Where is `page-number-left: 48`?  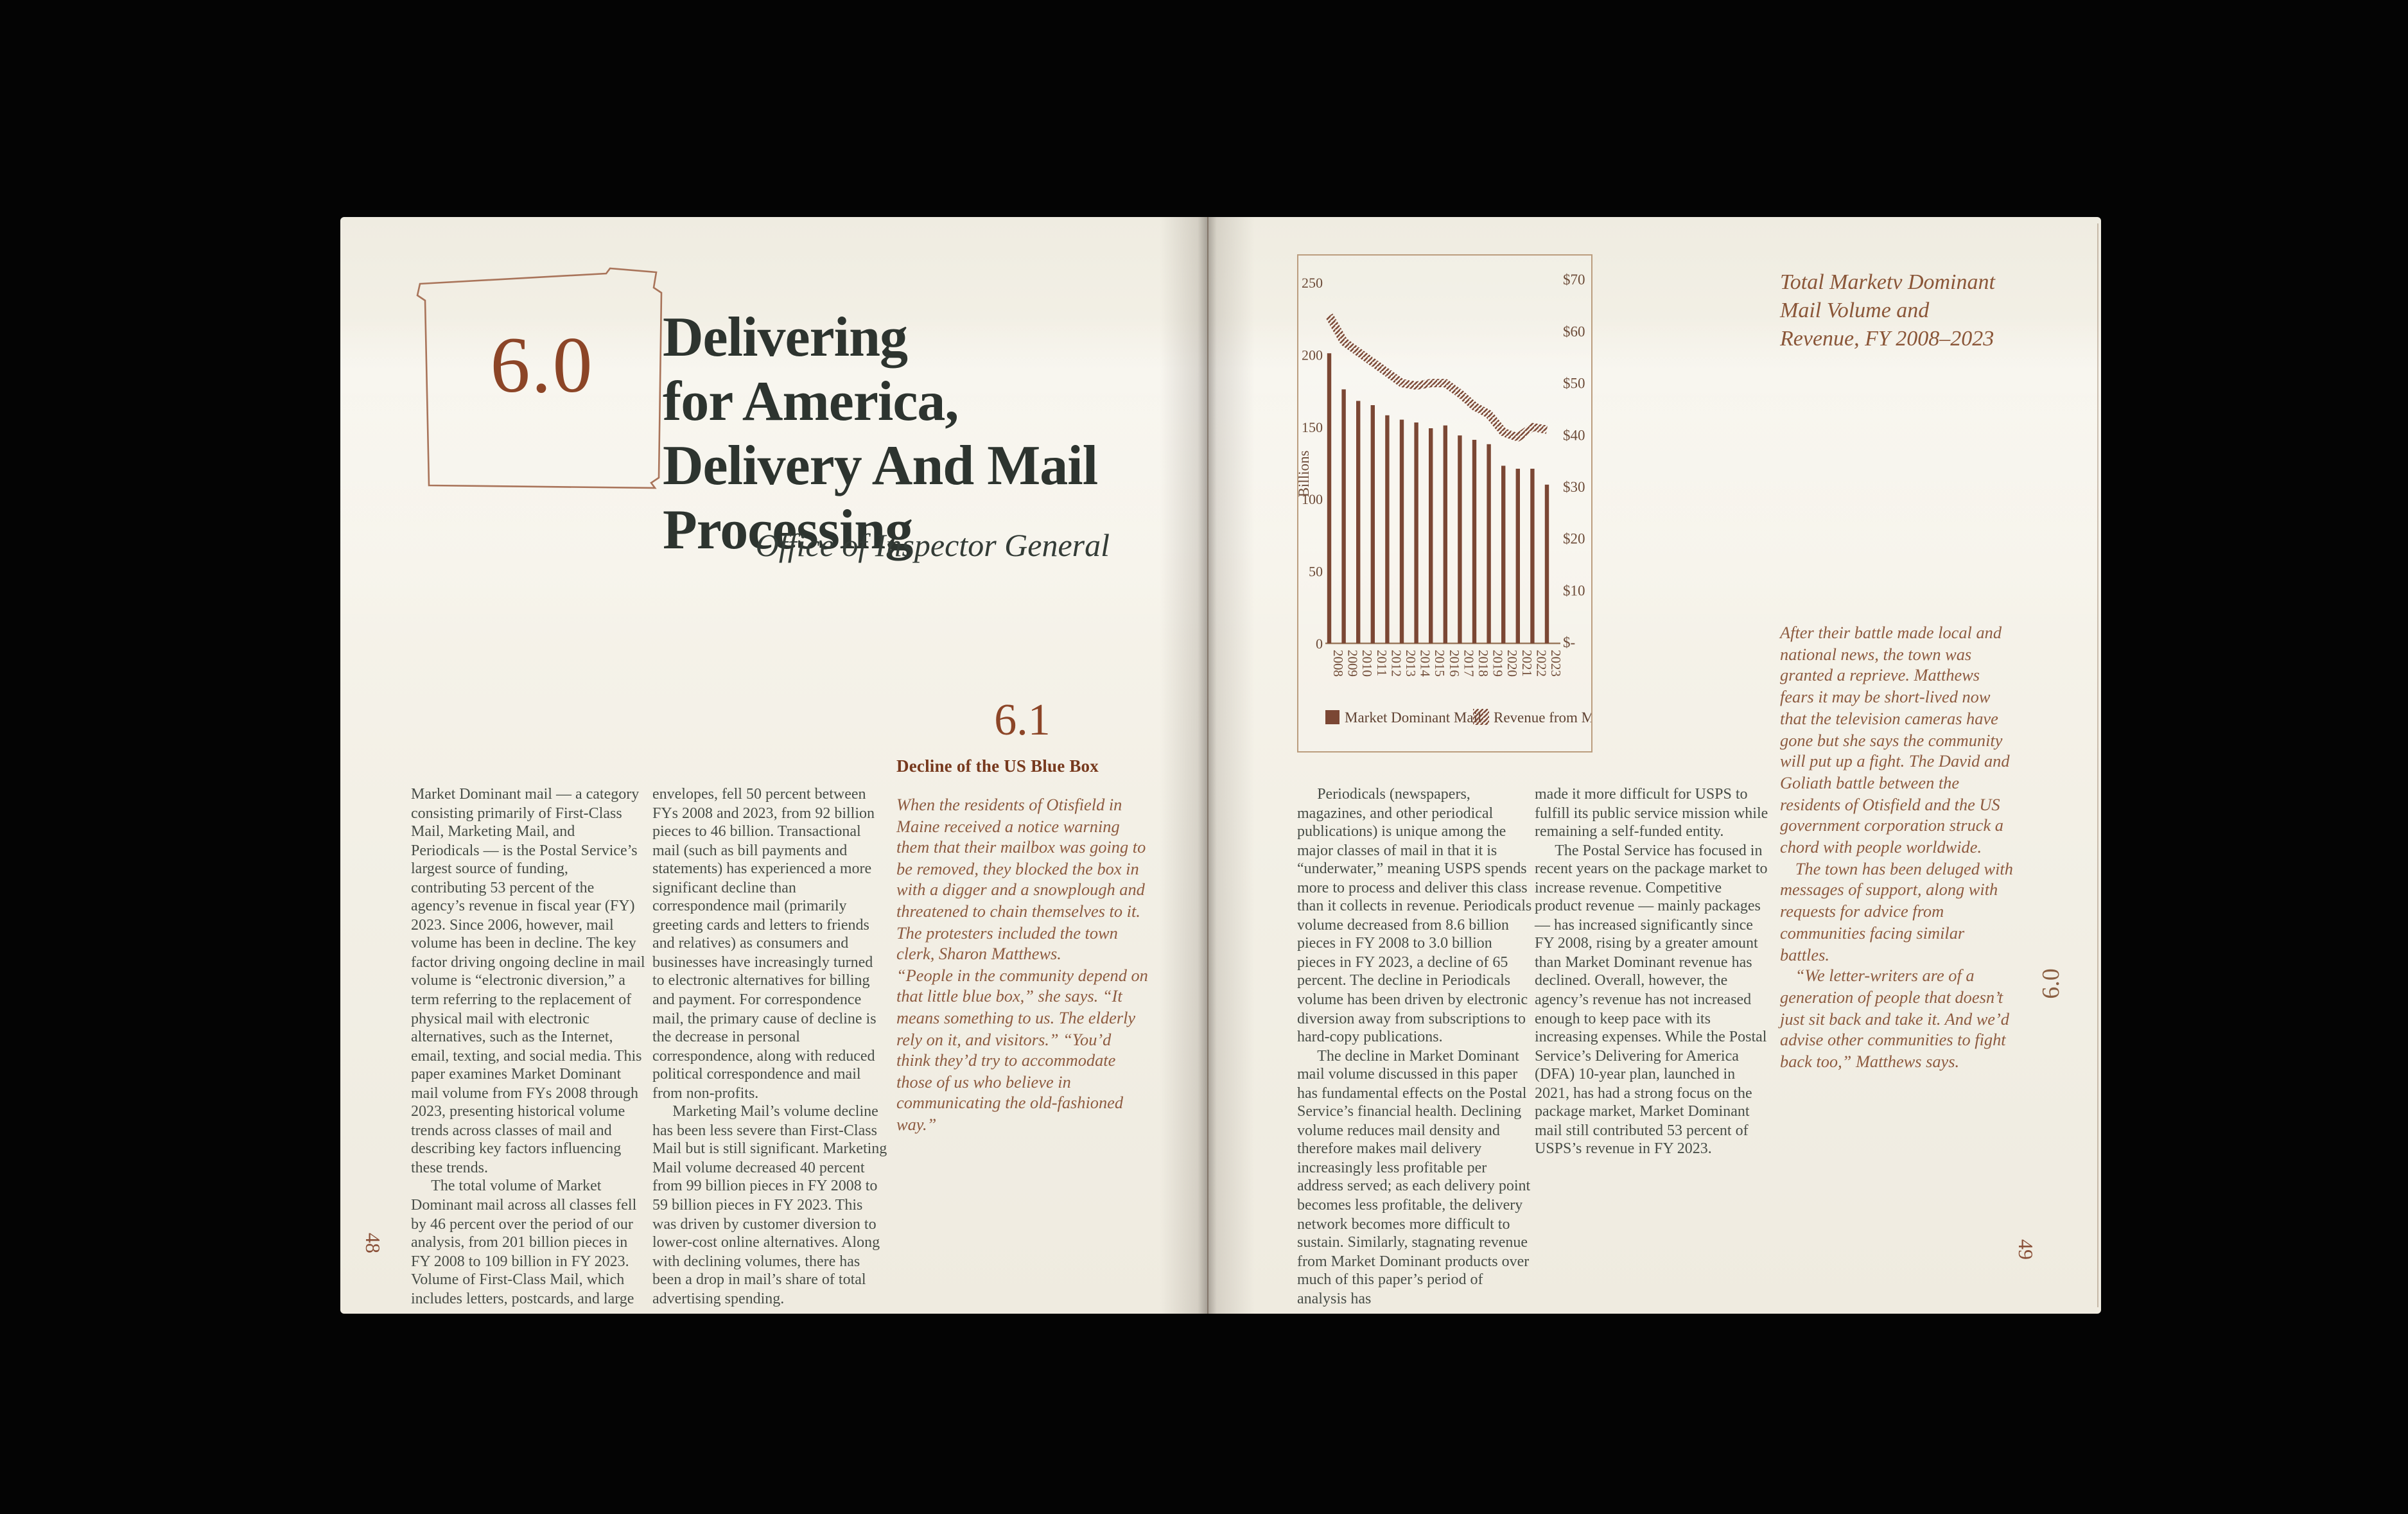 page-number-left: 48 is located at coordinates (372, 1243).